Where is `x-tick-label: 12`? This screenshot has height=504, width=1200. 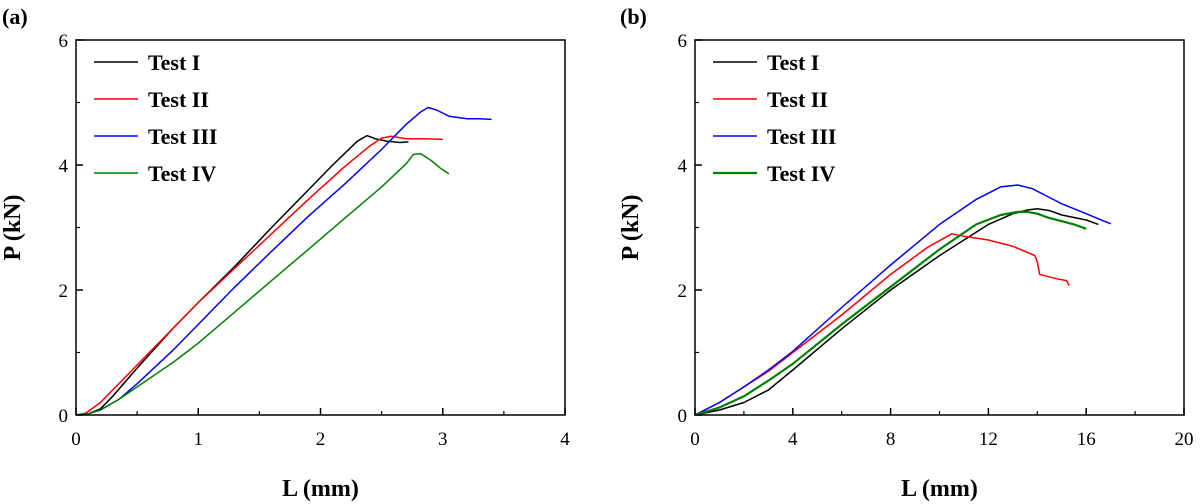
x-tick-label: 12 is located at coordinates (988, 439).